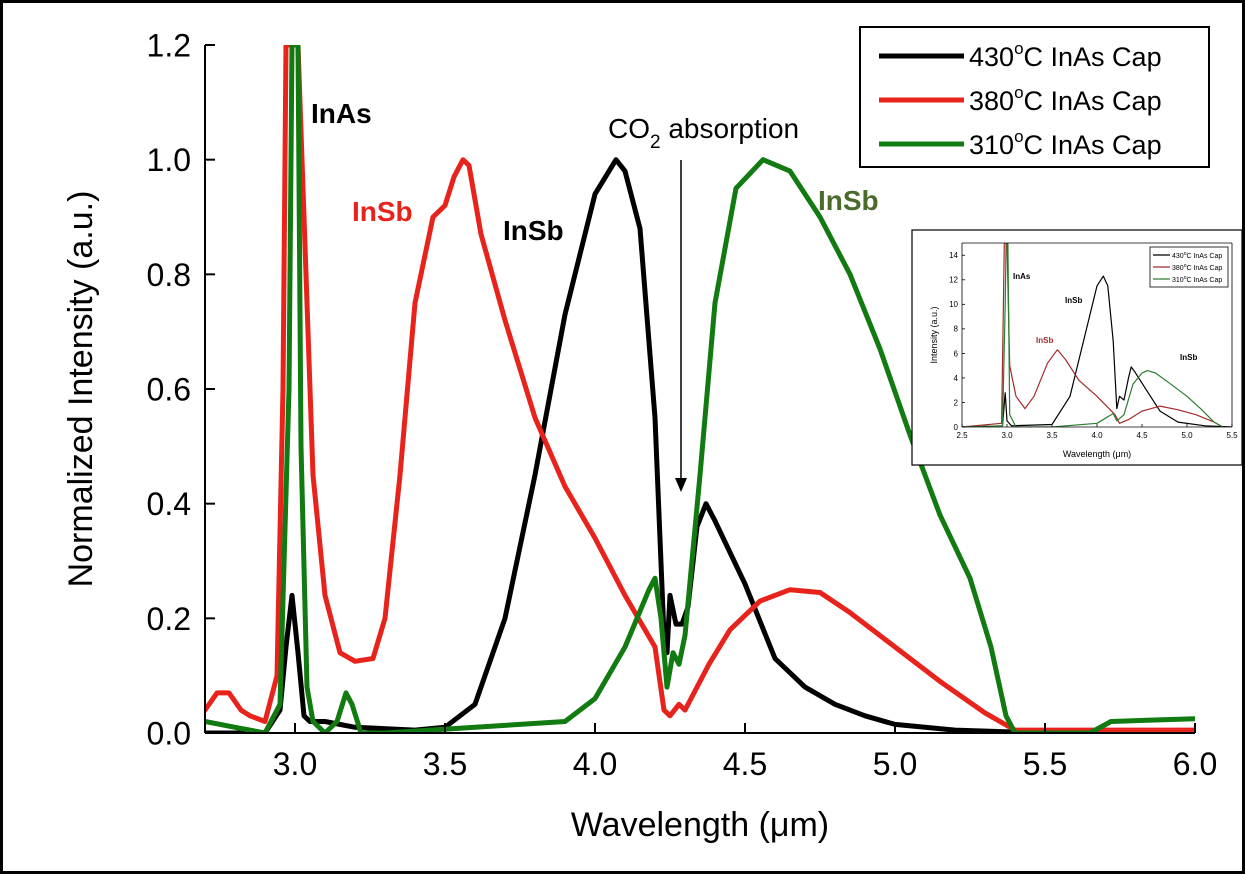 The width and height of the screenshot is (1245, 879). What do you see at coordinates (1197, 255) in the screenshot?
I see `inset-legend-label-430: 430oC InAs Cap` at bounding box center [1197, 255].